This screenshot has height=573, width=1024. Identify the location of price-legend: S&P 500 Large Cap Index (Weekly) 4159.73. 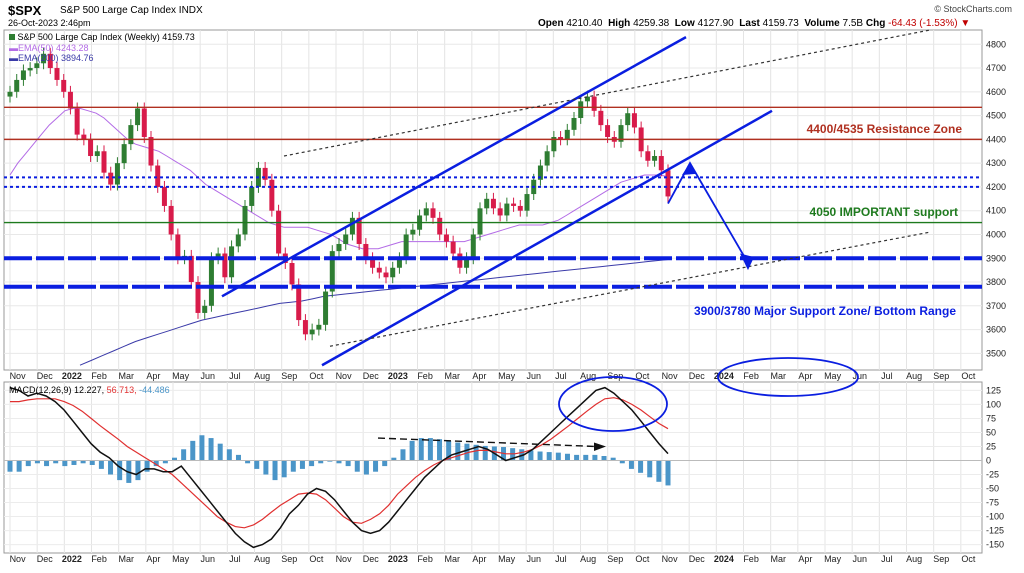
(102, 37).